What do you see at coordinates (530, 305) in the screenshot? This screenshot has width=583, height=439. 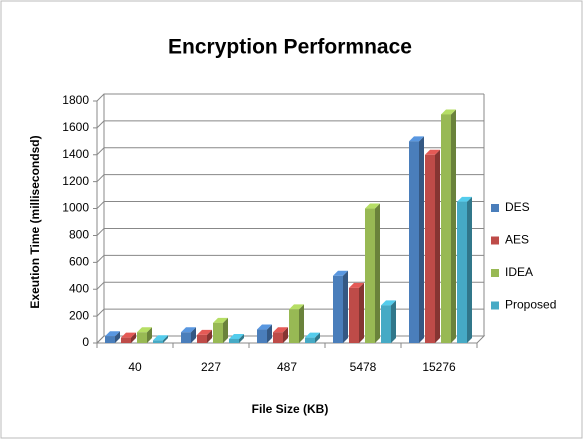 I see `legend-label: Proposed` at bounding box center [530, 305].